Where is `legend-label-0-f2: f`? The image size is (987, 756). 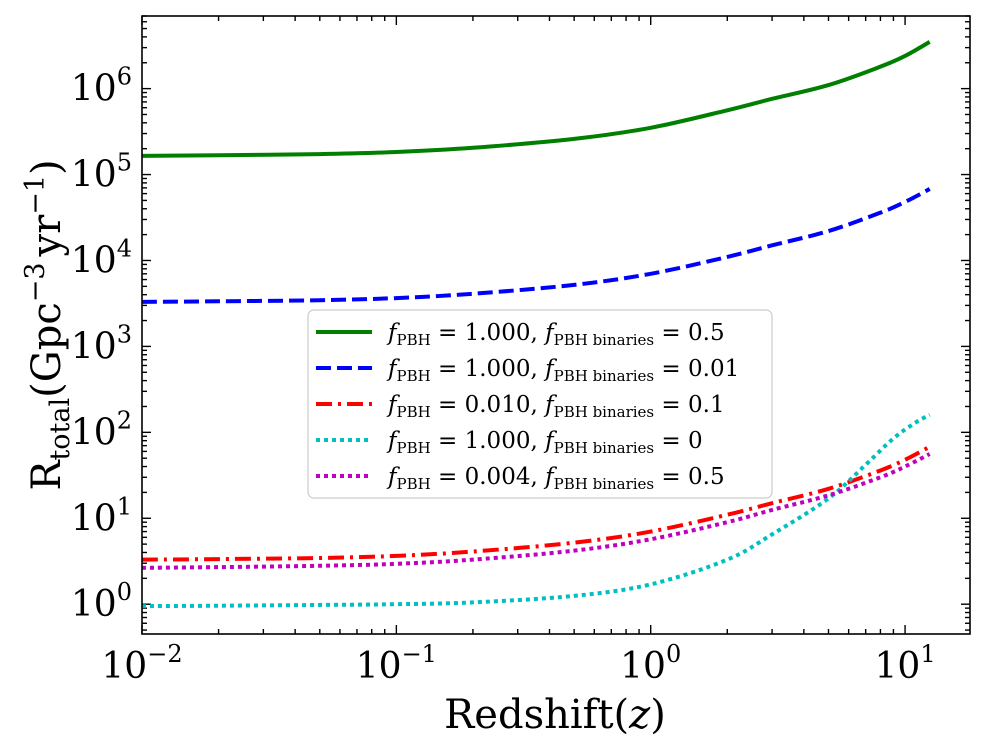 legend-label-0-f2: f is located at coordinates (550, 333).